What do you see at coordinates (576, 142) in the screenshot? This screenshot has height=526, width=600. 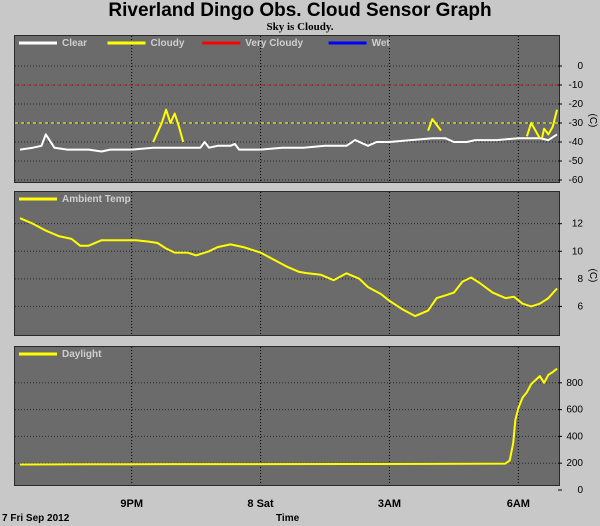 I see `y-tick-label: -40` at bounding box center [576, 142].